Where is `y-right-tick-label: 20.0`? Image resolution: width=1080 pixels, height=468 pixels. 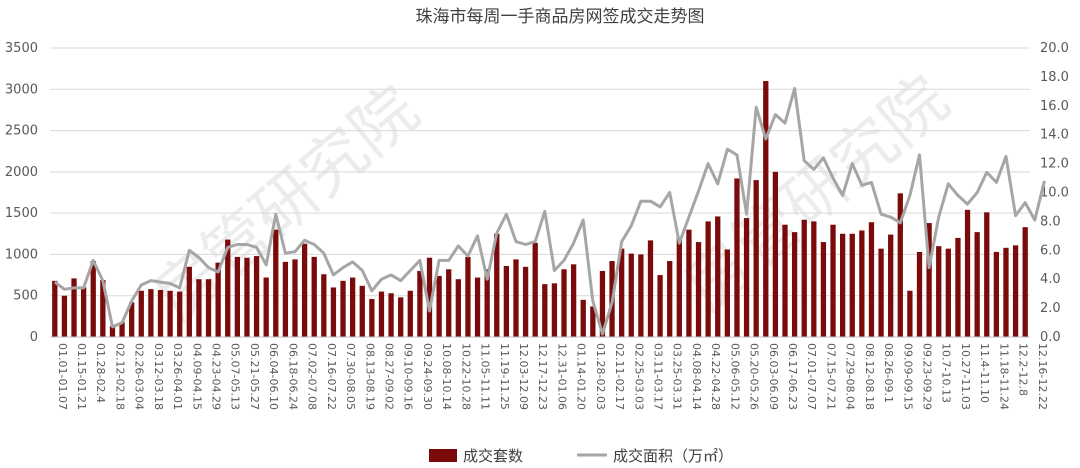
y-right-tick-label: 20.0 is located at coordinates (1054, 48).